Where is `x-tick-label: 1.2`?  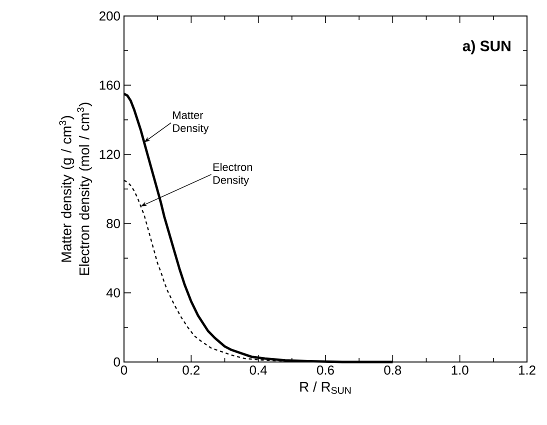 x-tick-label: 1.2 is located at coordinates (527, 370).